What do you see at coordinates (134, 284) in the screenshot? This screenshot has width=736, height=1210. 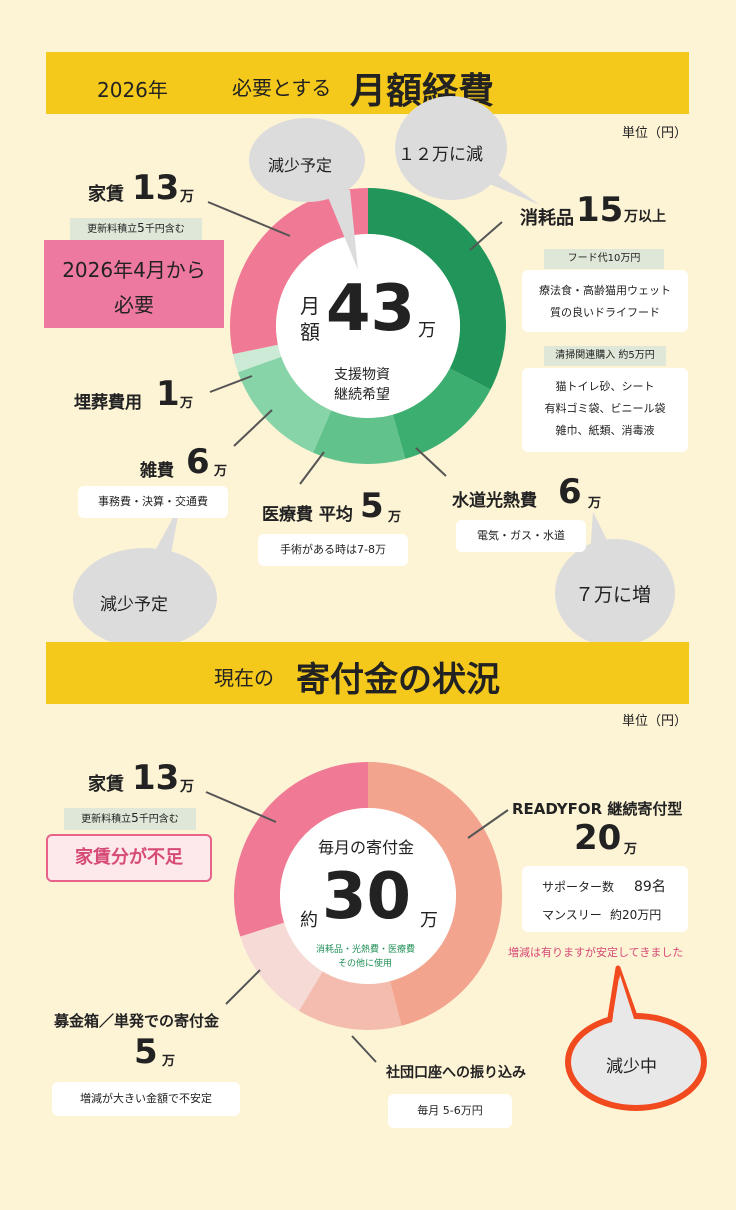 I see `notice-box: 2026年4月から 必要` at bounding box center [134, 284].